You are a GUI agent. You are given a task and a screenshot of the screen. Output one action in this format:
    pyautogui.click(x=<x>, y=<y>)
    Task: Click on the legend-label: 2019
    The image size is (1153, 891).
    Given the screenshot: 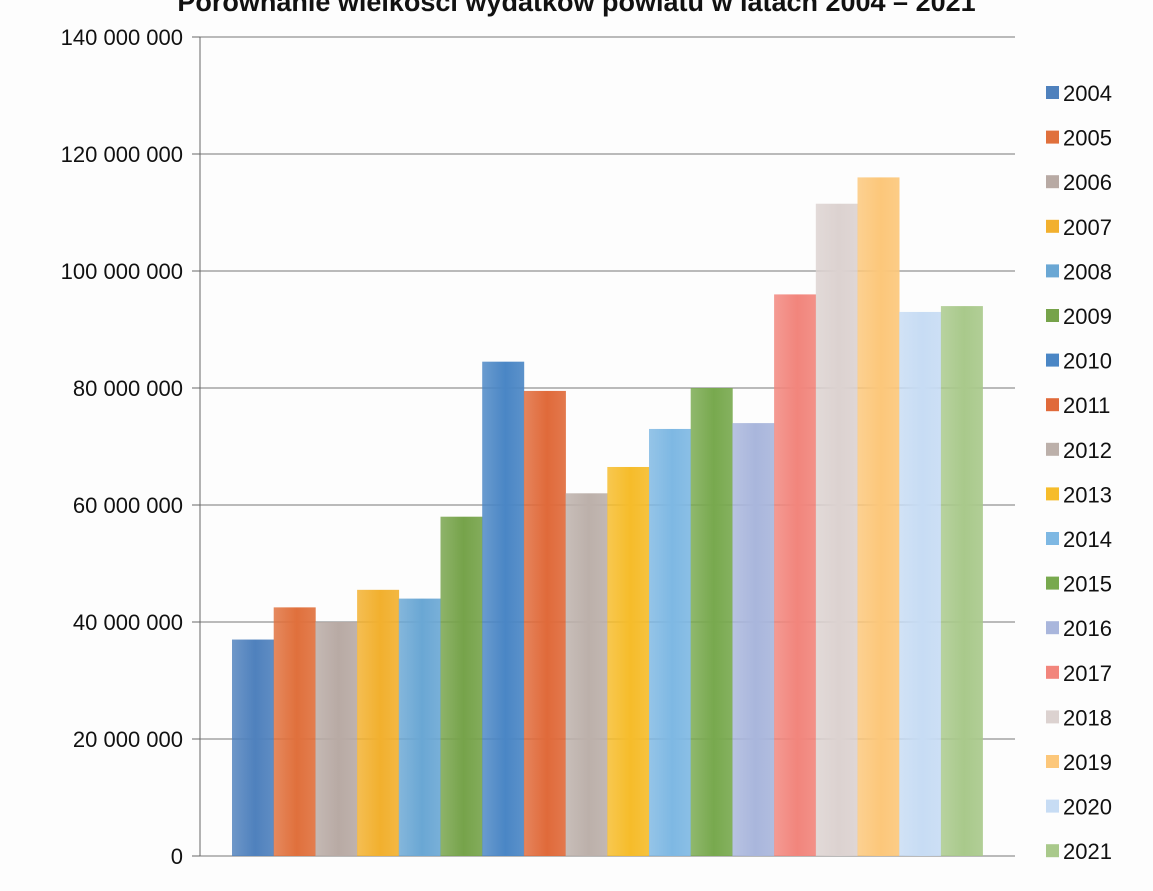 What is the action you would take?
    pyautogui.click(x=1087, y=762)
    